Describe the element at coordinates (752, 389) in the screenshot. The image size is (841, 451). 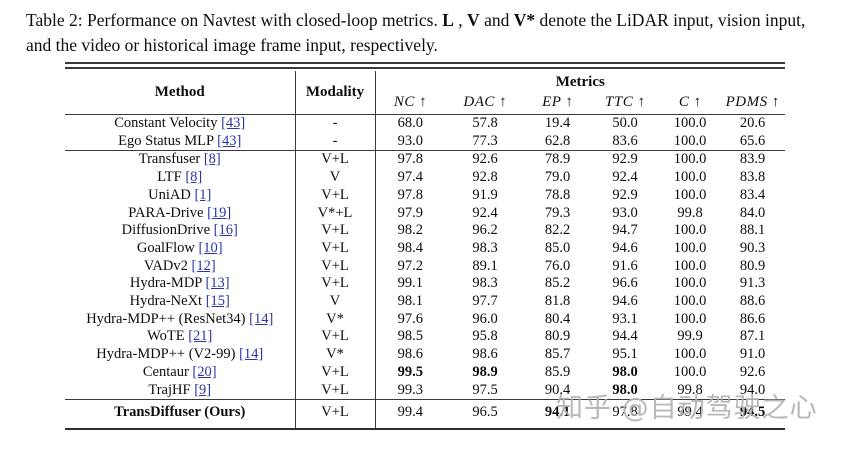
I see `metric-value: 94.0` at that location.